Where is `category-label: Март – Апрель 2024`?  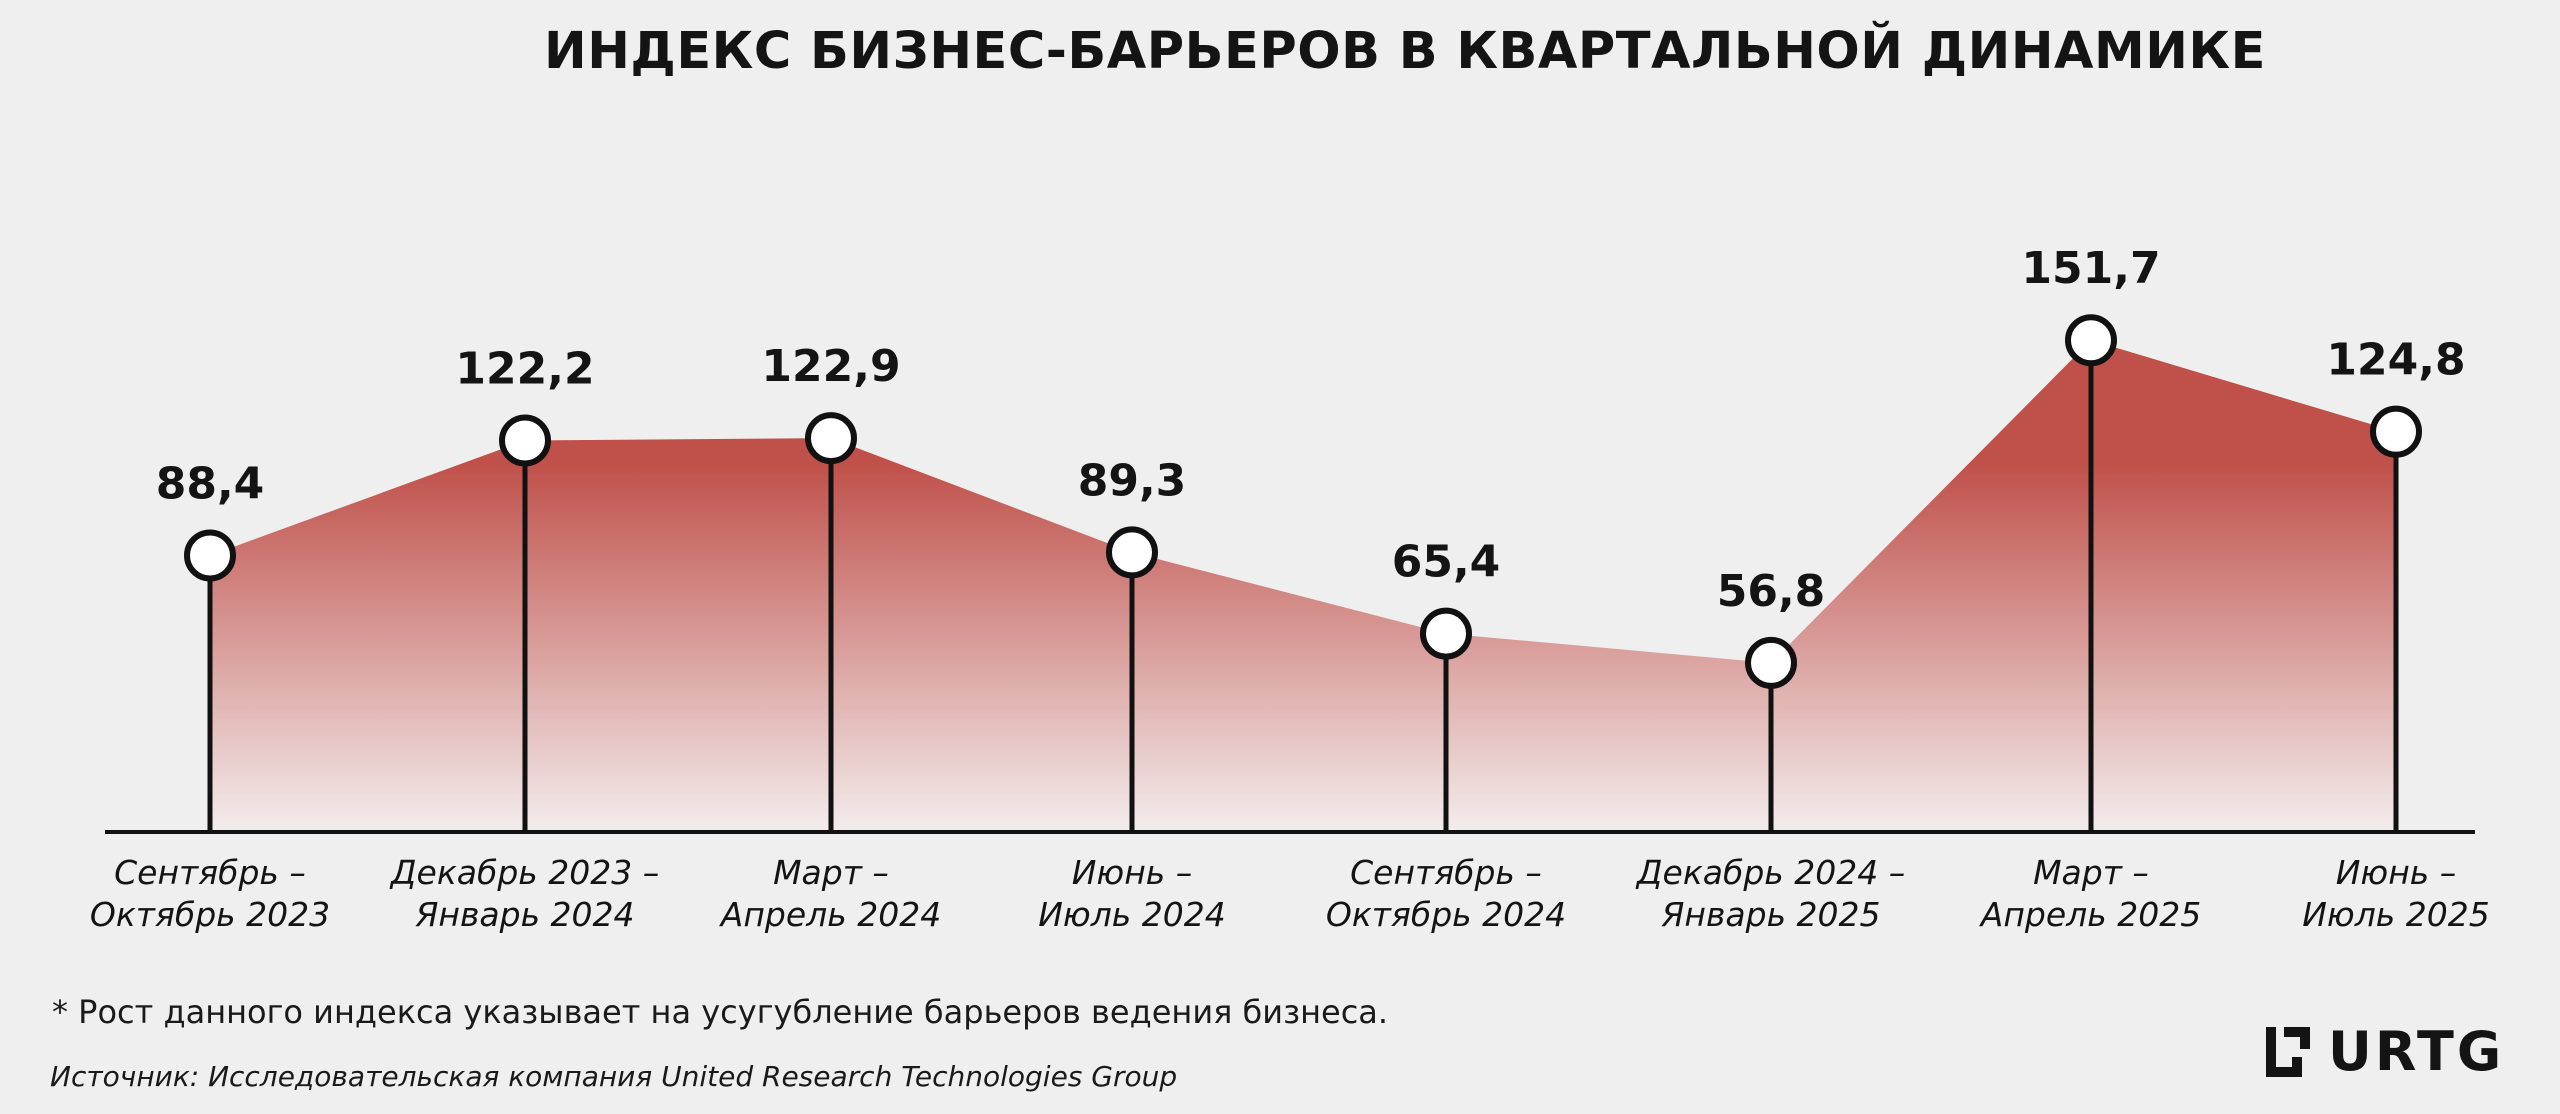
category-label: Март – Апрель 2024 is located at coordinates (830, 893).